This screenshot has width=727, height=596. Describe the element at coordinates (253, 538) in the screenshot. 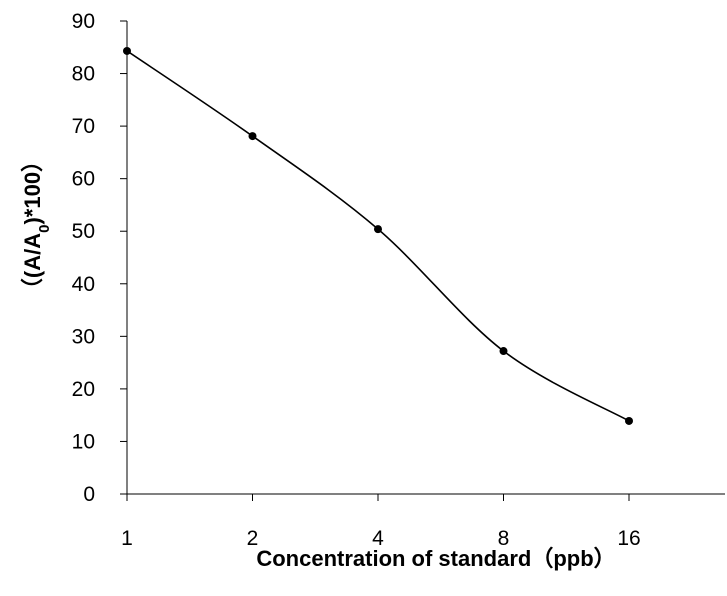

I see `x-tick-label: 2` at that location.